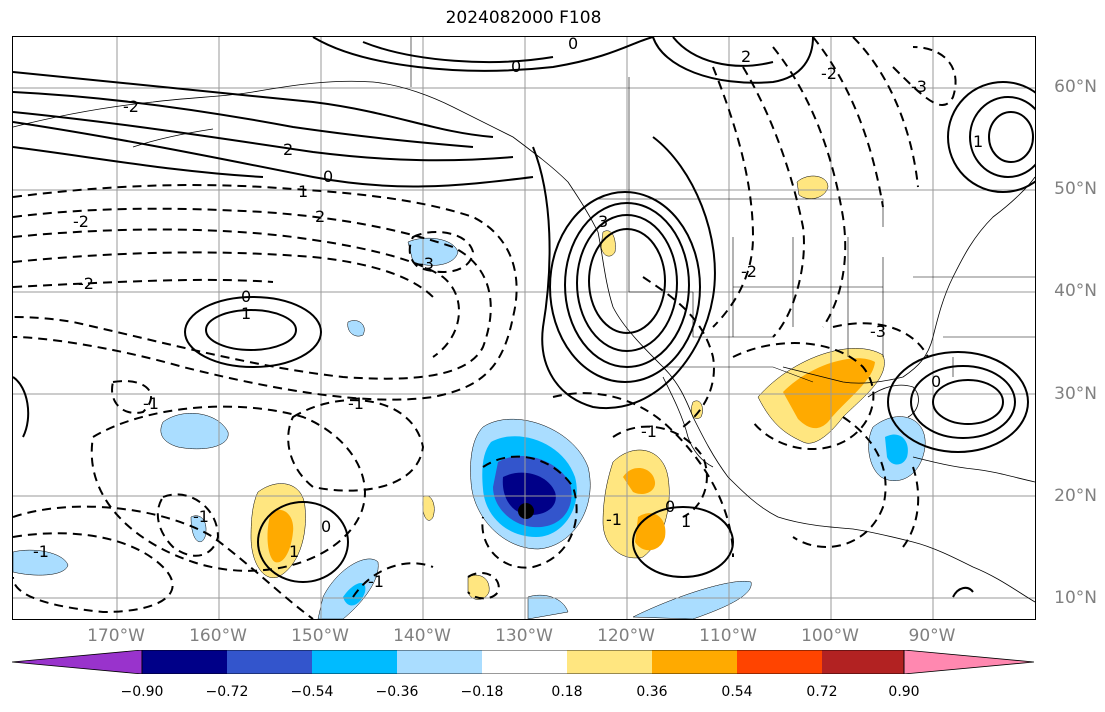 Image resolution: width=1105 pixels, height=712 pixels. I want to click on colorbar-extend-min, so click(77, 662).